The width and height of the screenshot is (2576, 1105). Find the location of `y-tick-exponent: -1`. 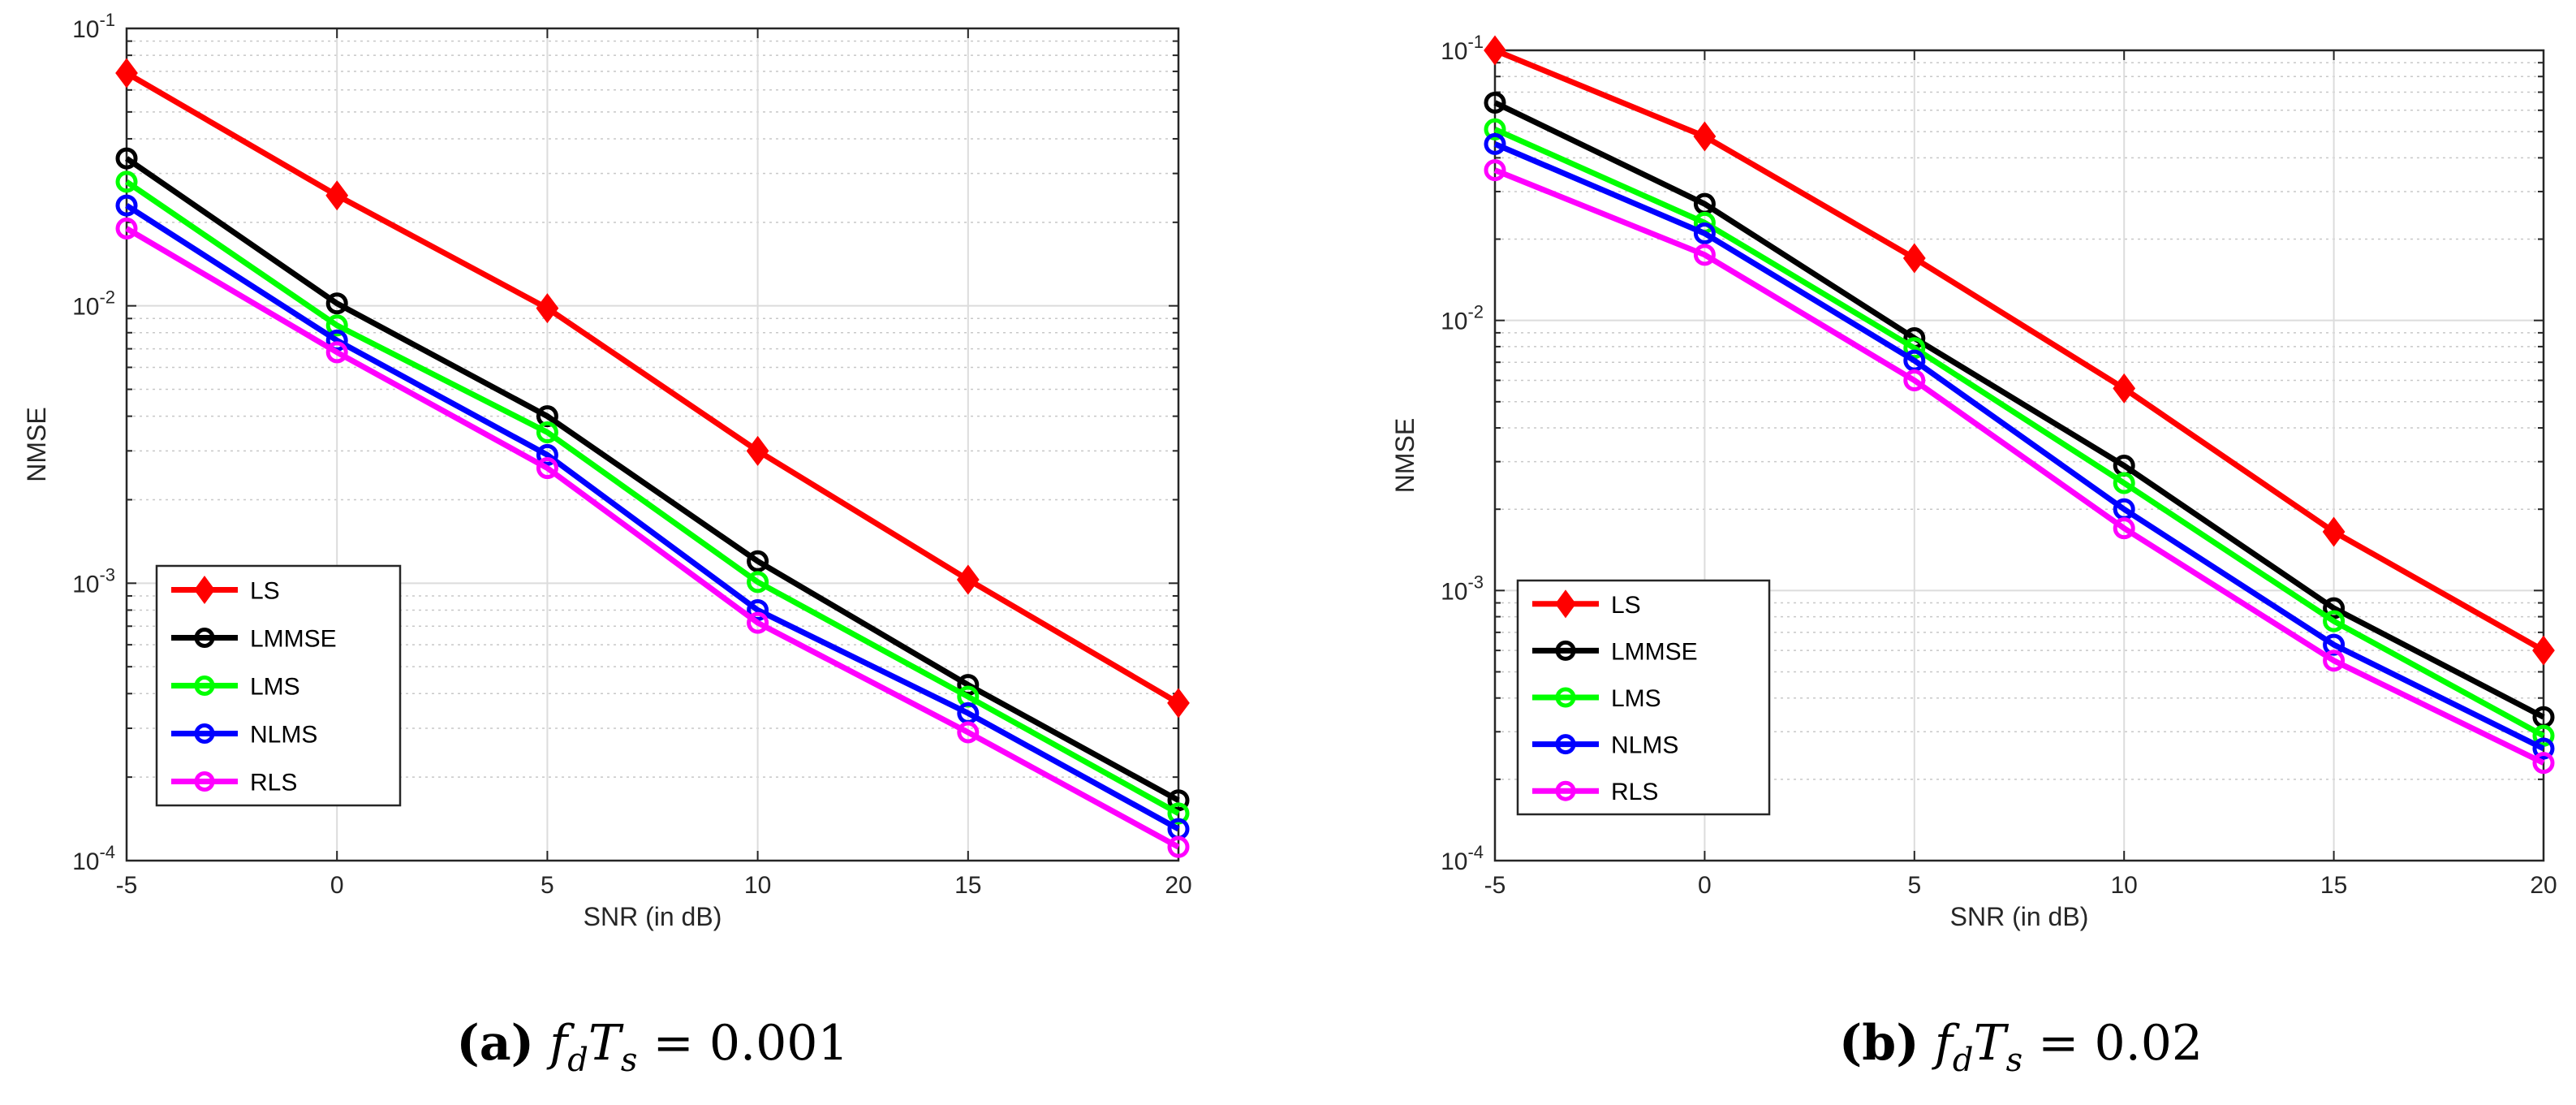

y-tick-exponent: -1 is located at coordinates (107, 20).